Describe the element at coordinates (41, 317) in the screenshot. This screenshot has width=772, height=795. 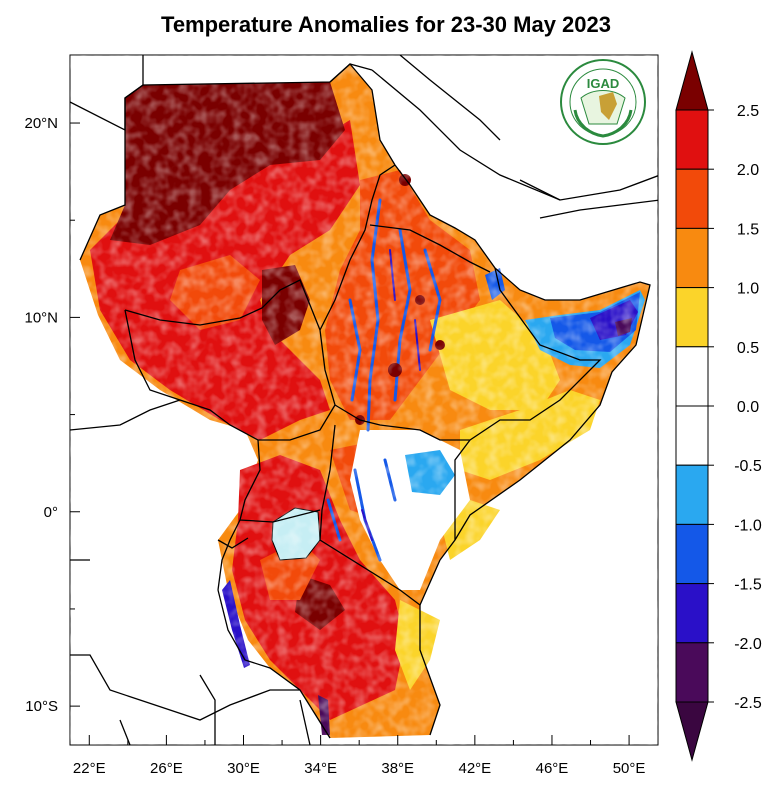
I see `lat-tick-label: 10°N` at that location.